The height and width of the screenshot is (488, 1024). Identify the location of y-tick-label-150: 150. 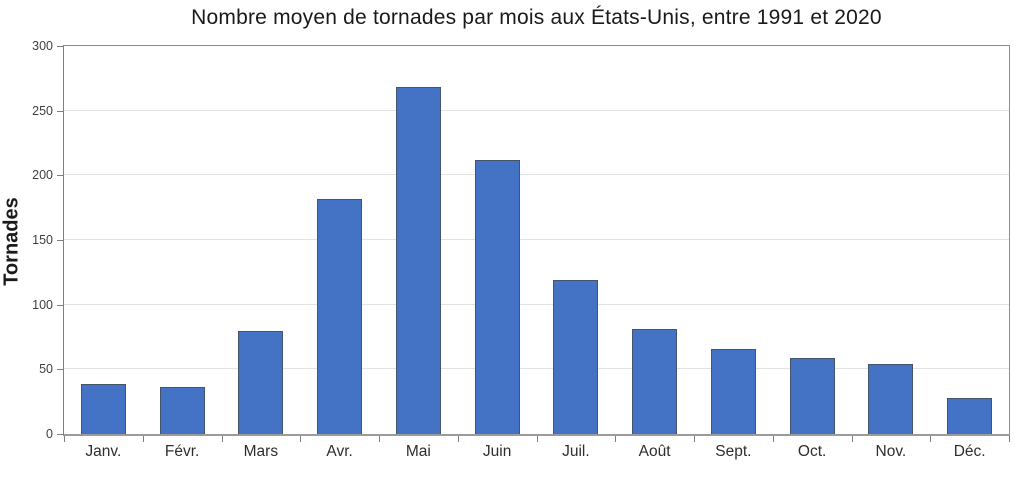
(42, 240).